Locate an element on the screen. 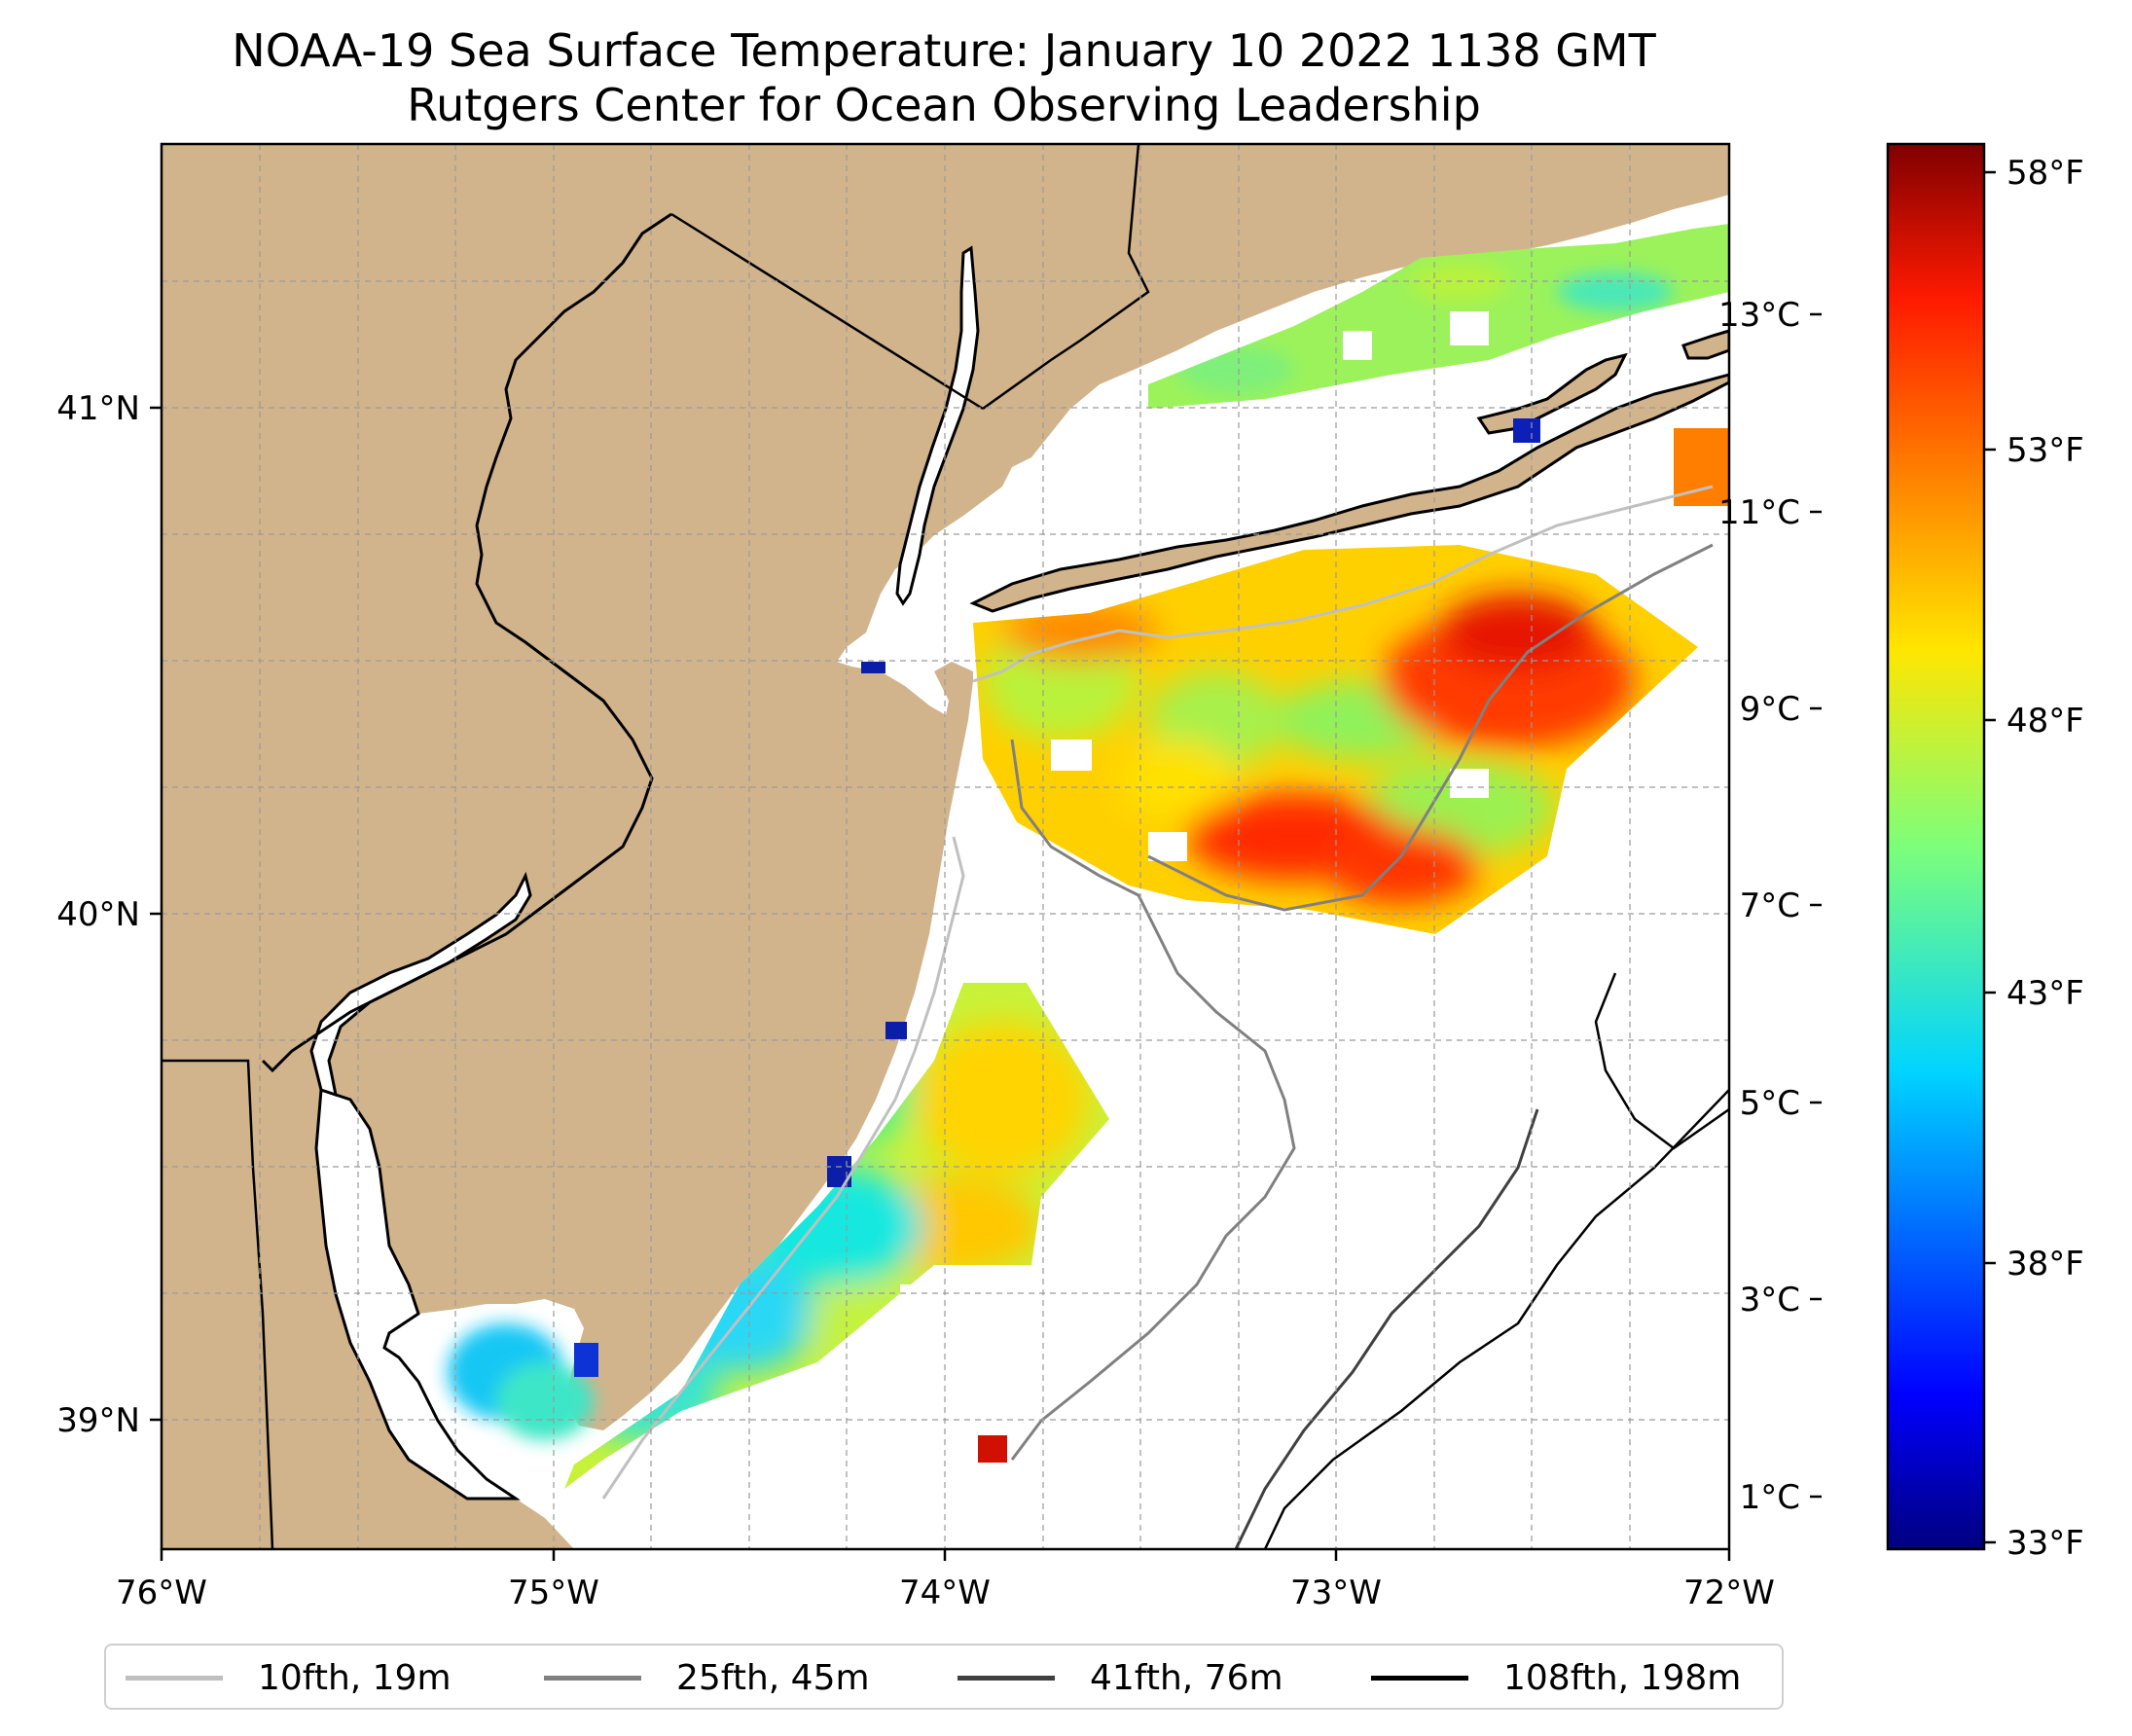 This screenshot has height=1736, width=2132. legend-label: 41fth, 76m is located at coordinates (1187, 1678).